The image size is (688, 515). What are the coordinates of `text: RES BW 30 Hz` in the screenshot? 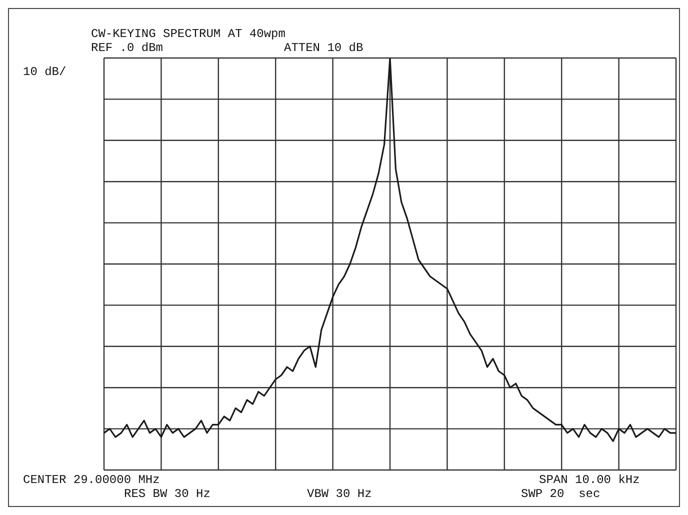 It's located at (167, 494).